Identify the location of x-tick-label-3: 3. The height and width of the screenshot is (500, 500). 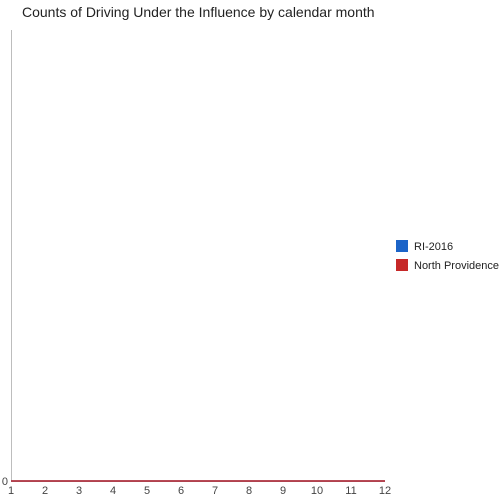
(79, 491).